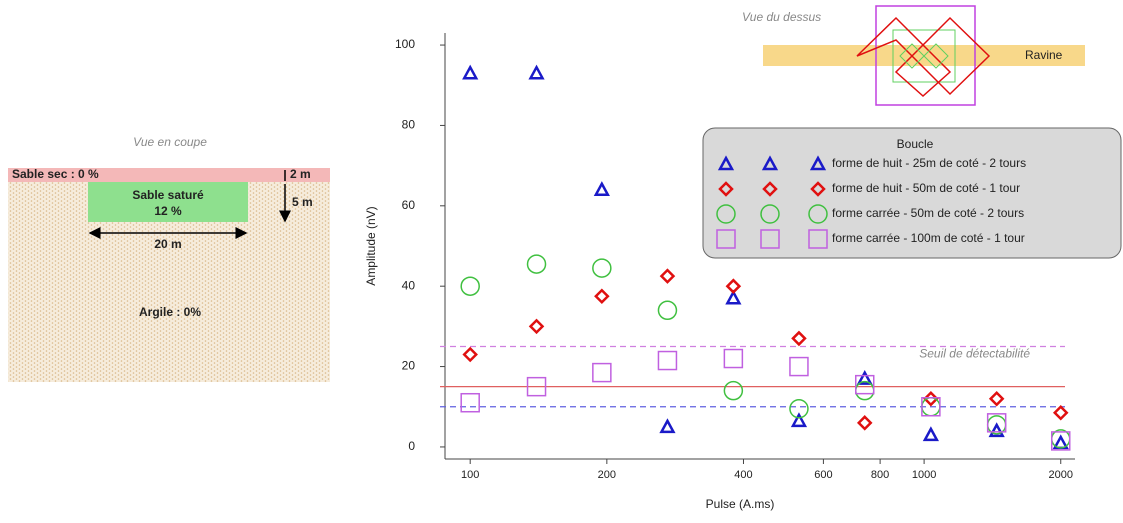 The width and height of the screenshot is (1123, 523). What do you see at coordinates (405, 44) in the screenshot?
I see `y-tick-label: 100` at bounding box center [405, 44].